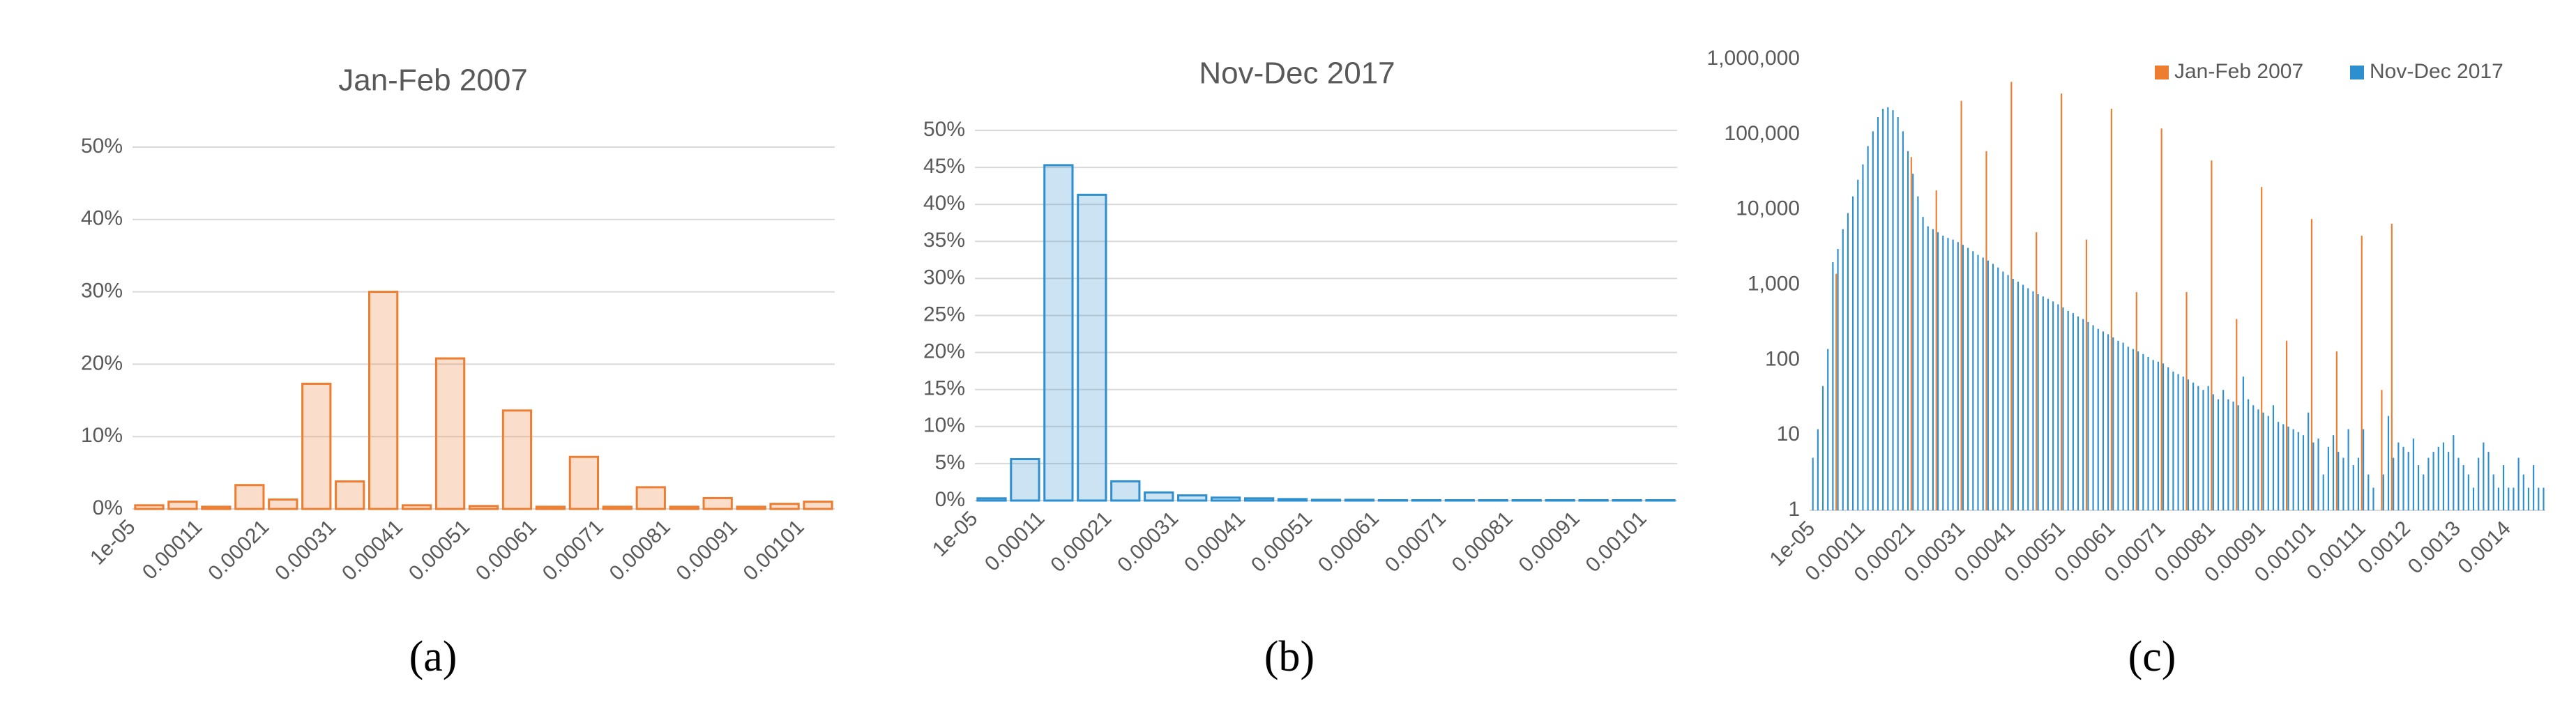 Image resolution: width=2576 pixels, height=716 pixels. What do you see at coordinates (238, 550) in the screenshot?
I see `x-tick-label: 0.00021` at bounding box center [238, 550].